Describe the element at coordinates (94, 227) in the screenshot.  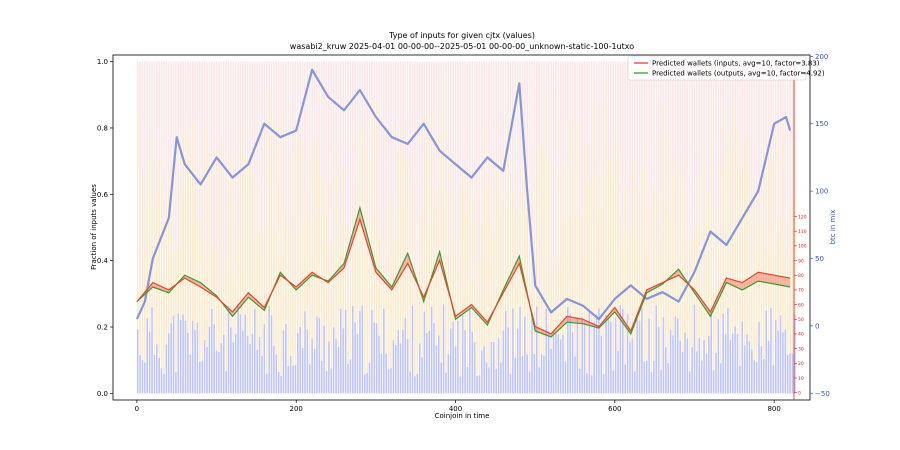
I see `y-axis-label: Fraction of inputs values` at that location.